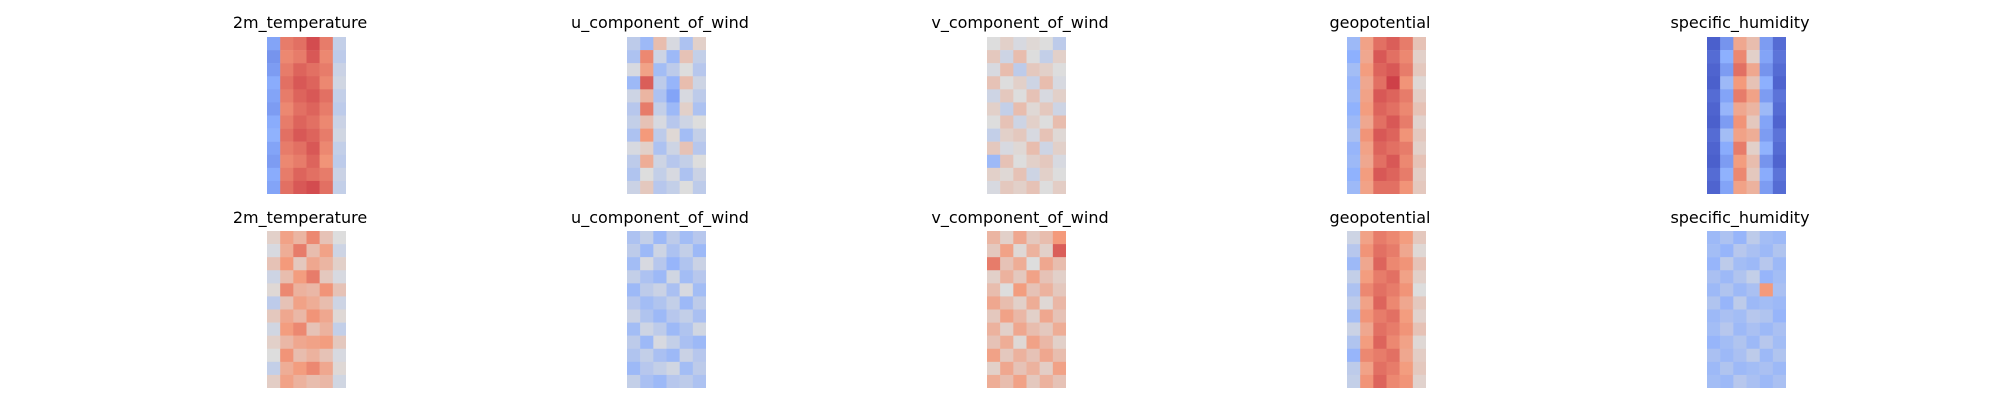 The height and width of the screenshot is (400, 2000). I want to click on panel-row1-specific-humidity: specific_humidity, so click(1740, 97).